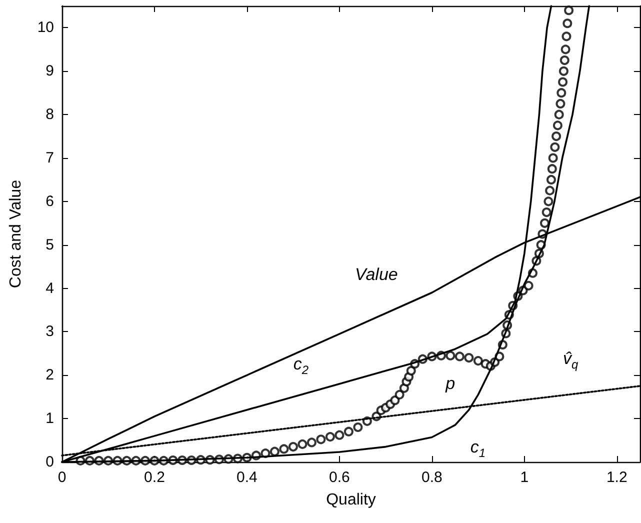  I want to click on y-tick-label: 10, so click(45, 27).